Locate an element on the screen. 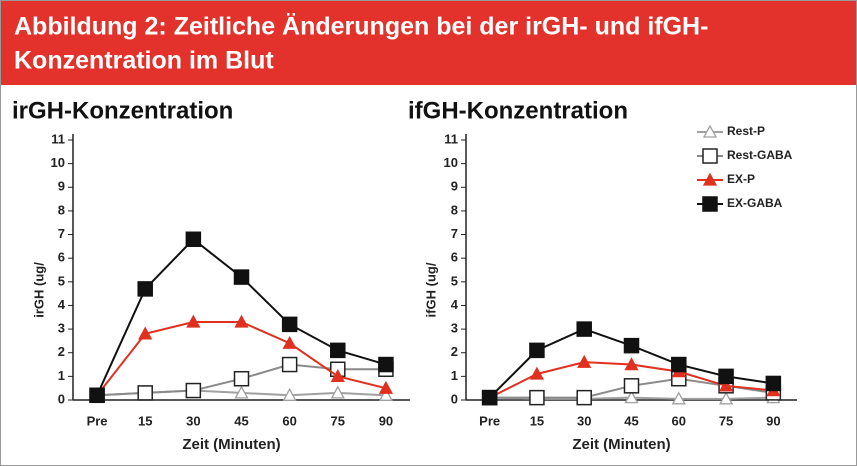 The image size is (857, 466). legend-label: EX-GABA is located at coordinates (755, 203).